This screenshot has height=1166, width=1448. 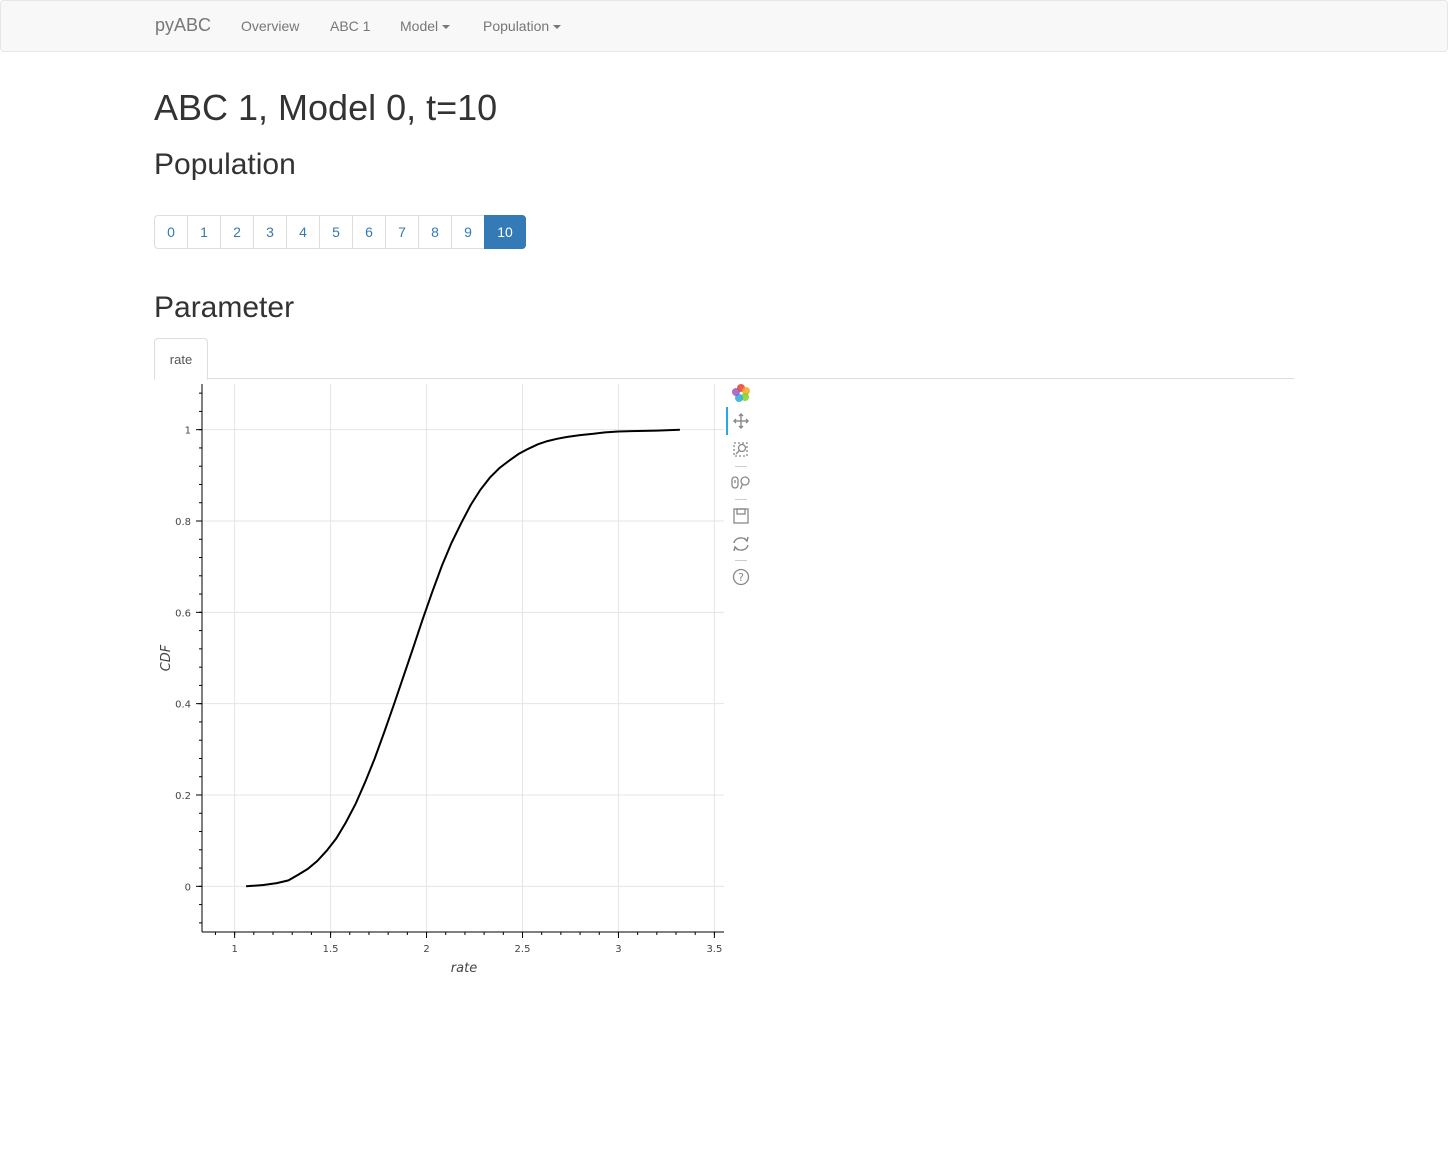 What do you see at coordinates (237, 232) in the screenshot?
I see `page-link-2: 2` at bounding box center [237, 232].